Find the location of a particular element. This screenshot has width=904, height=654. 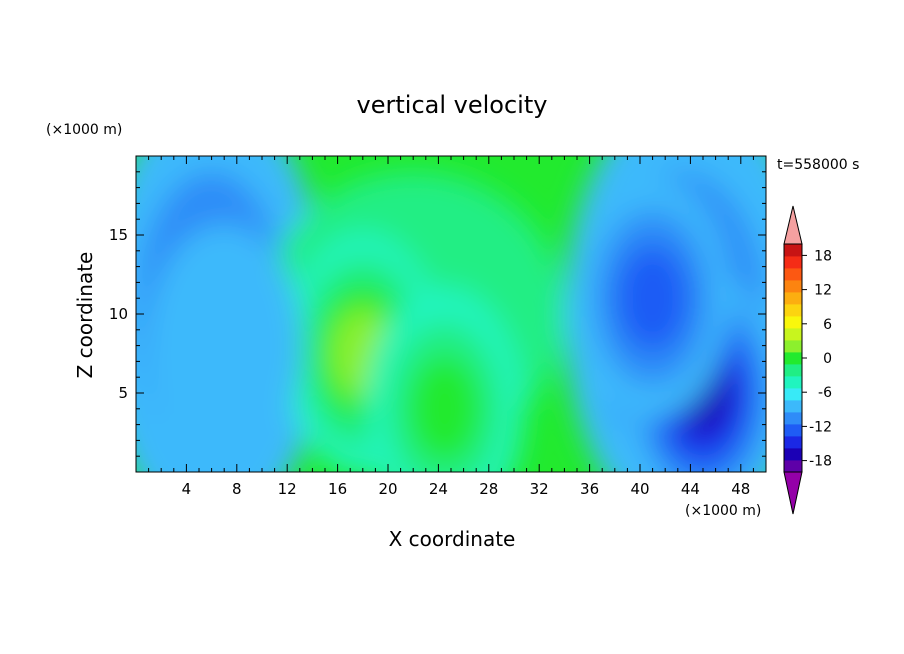

colorbar-tick-label: -6 is located at coordinates (825, 393).